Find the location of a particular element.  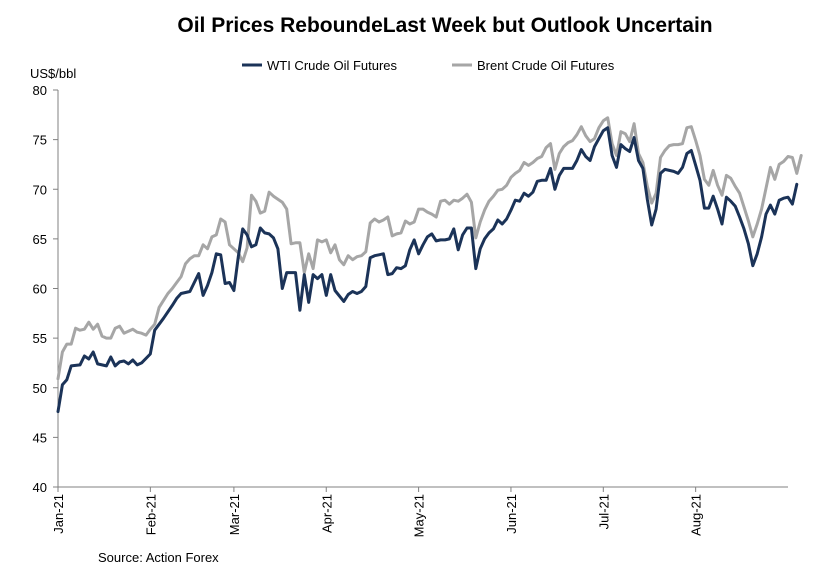

y-tick-label: 45 is located at coordinates (40, 437).